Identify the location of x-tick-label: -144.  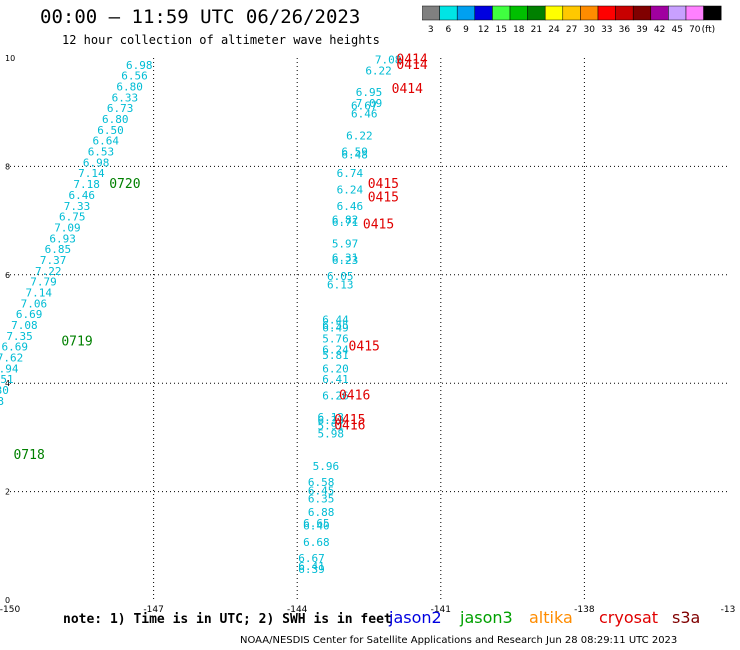
(297, 610).